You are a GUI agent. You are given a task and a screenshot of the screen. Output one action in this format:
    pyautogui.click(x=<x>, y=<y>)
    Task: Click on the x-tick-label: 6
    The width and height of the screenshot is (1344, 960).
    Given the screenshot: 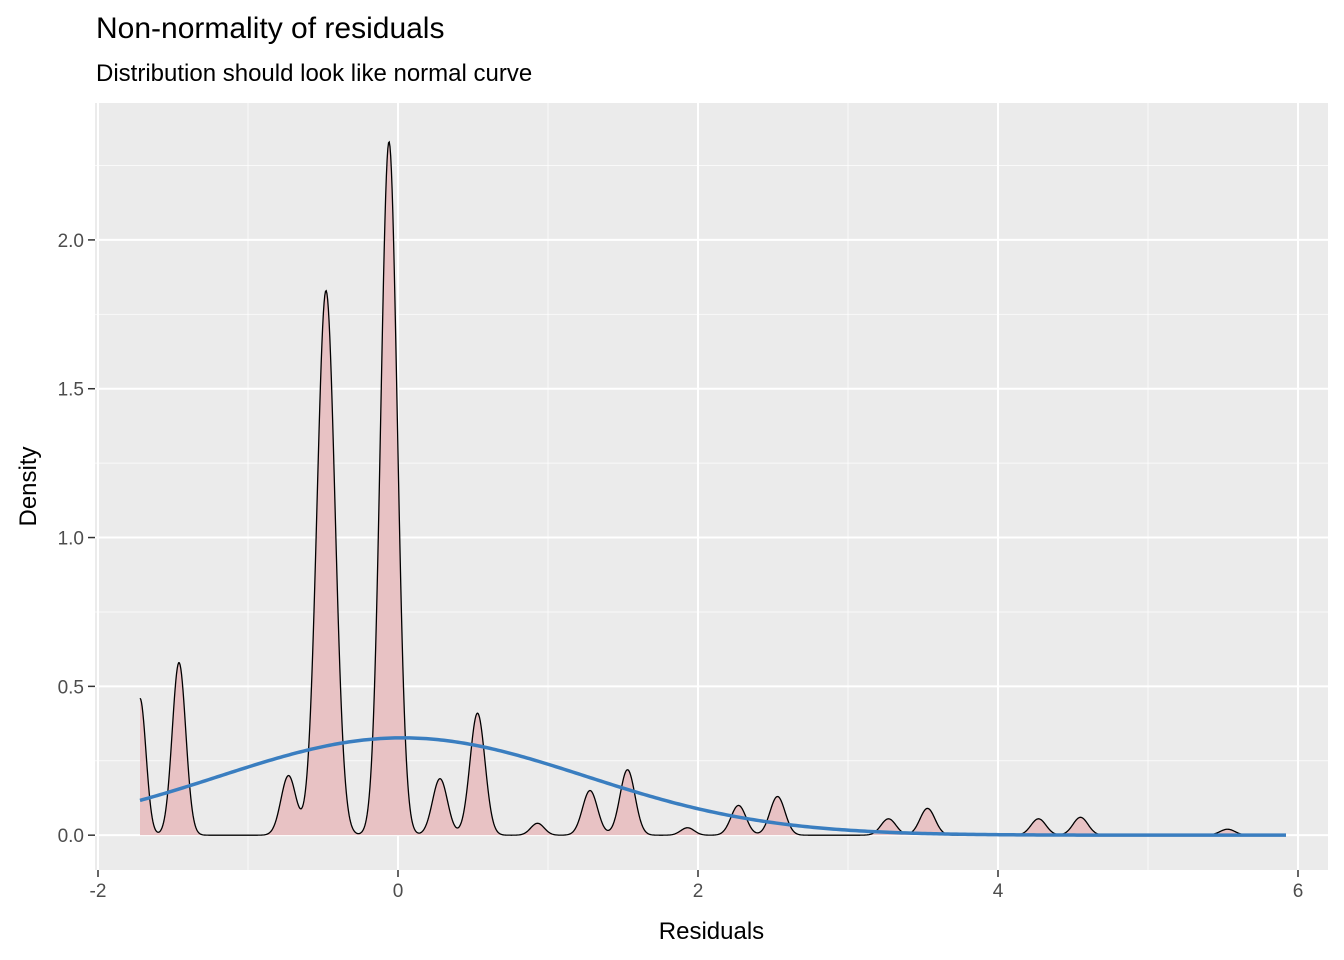 What is the action you would take?
    pyautogui.click(x=1298, y=891)
    